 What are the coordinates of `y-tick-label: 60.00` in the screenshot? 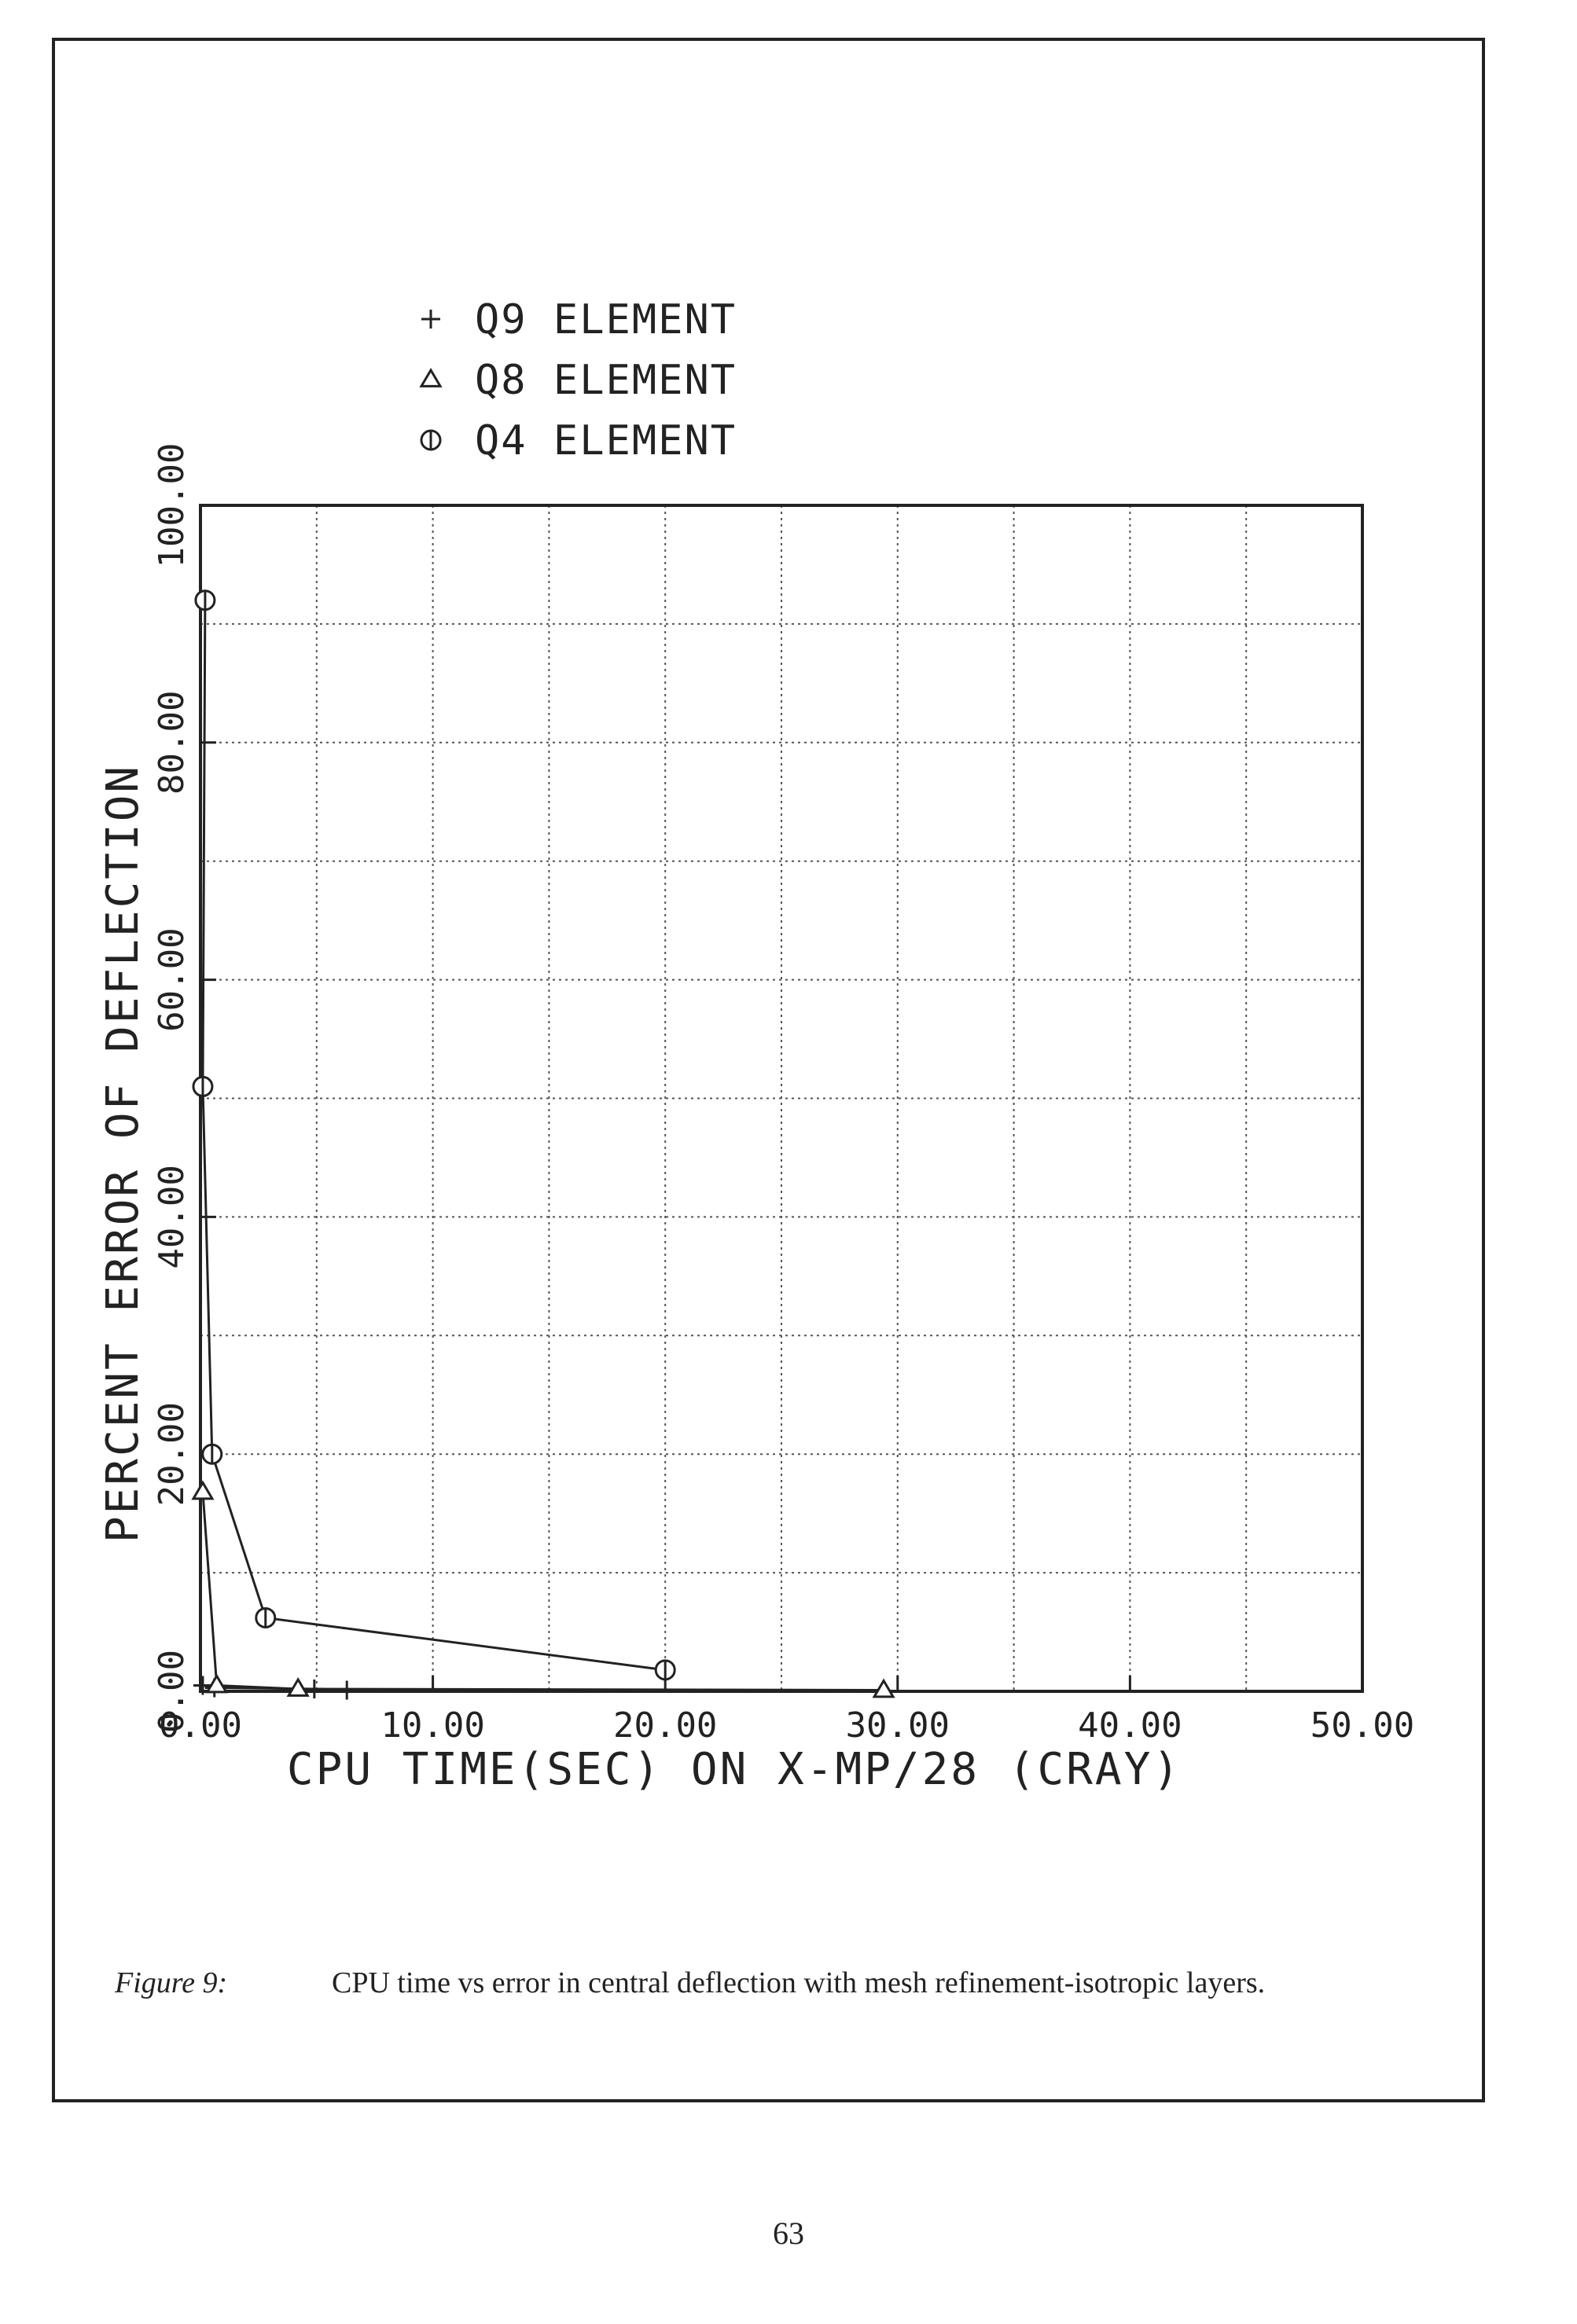 It's located at (172, 979).